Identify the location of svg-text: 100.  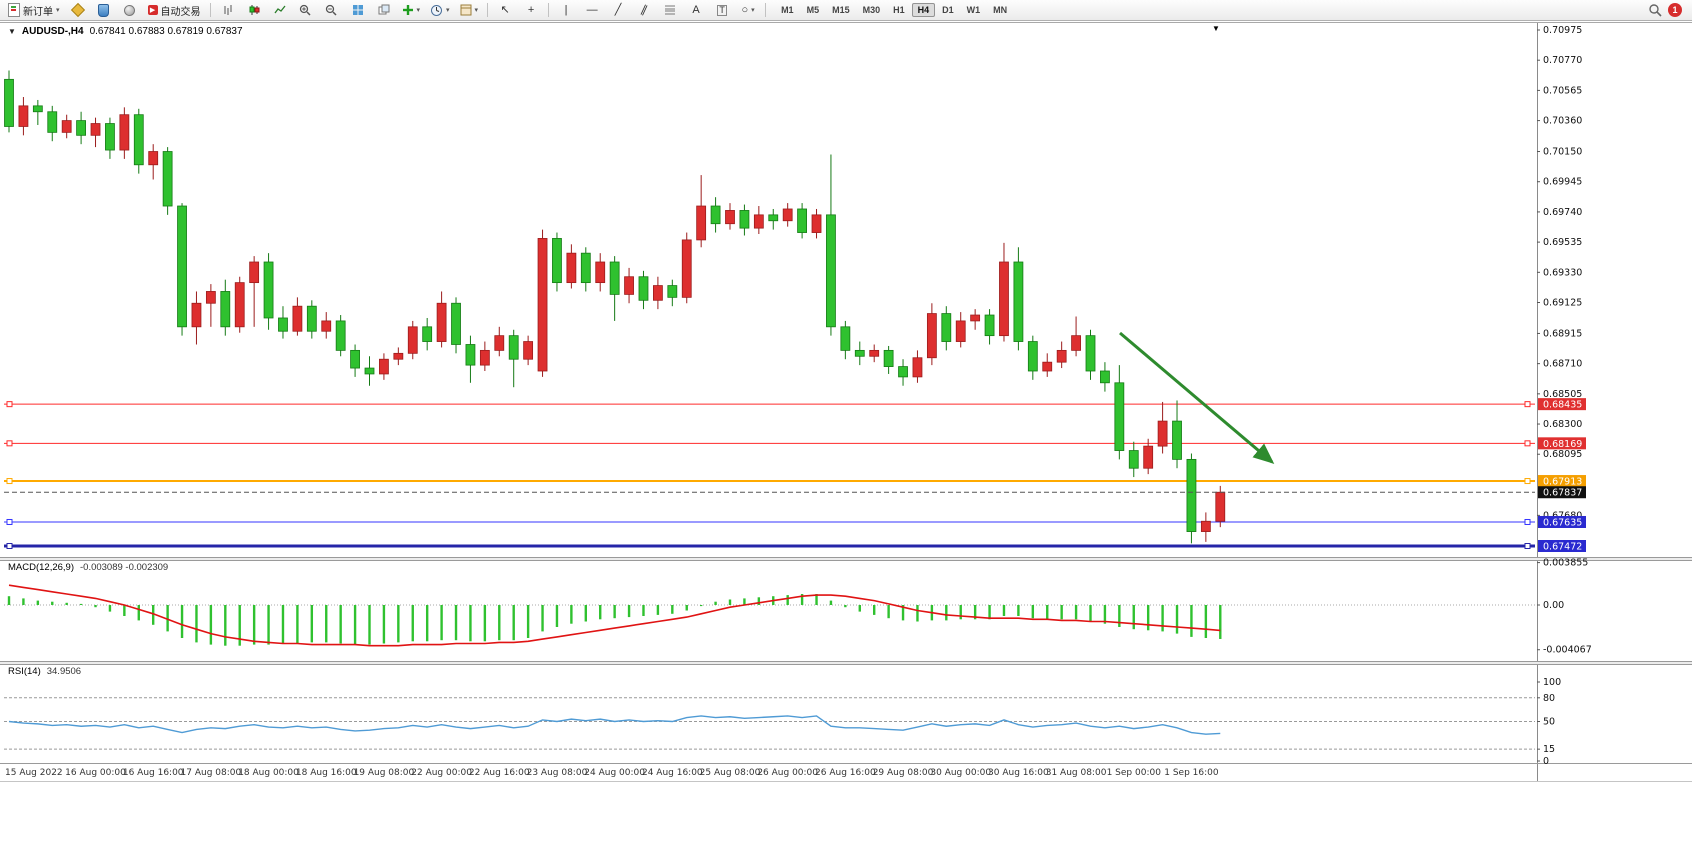
(1552, 682).